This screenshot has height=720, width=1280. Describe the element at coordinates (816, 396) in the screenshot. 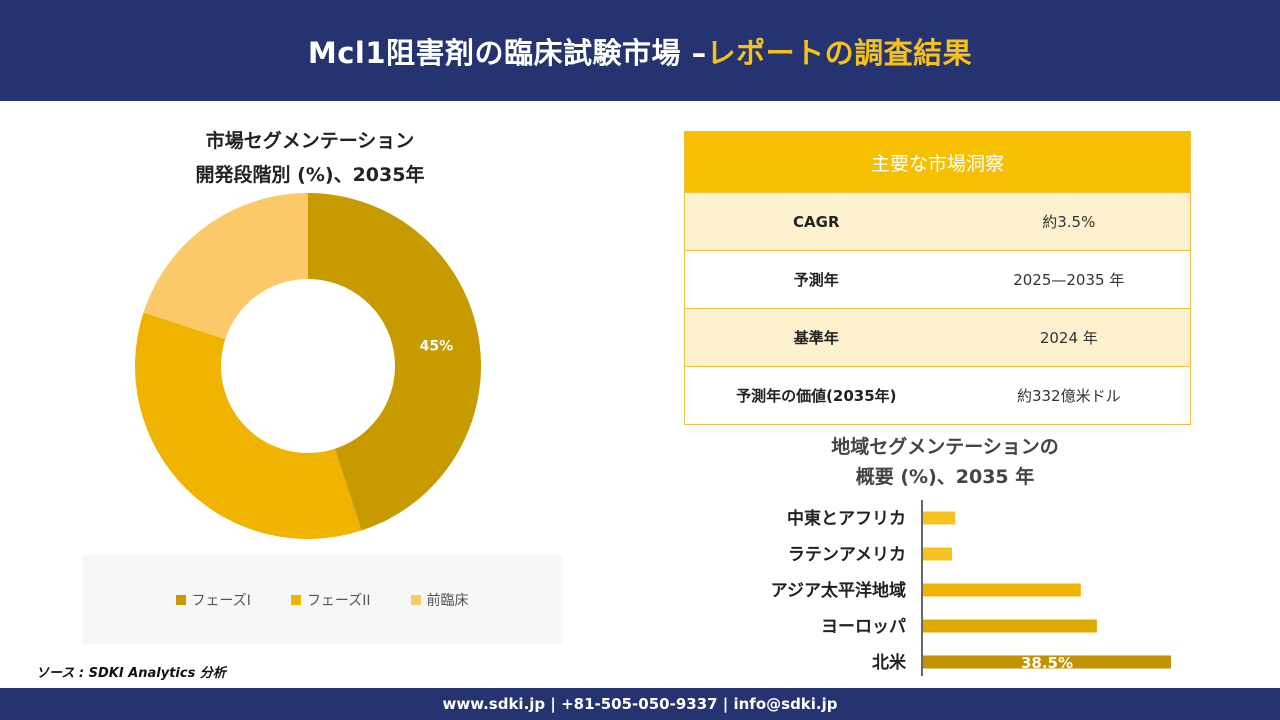

I see `insights-key: 予測年の価値(2035年)` at that location.